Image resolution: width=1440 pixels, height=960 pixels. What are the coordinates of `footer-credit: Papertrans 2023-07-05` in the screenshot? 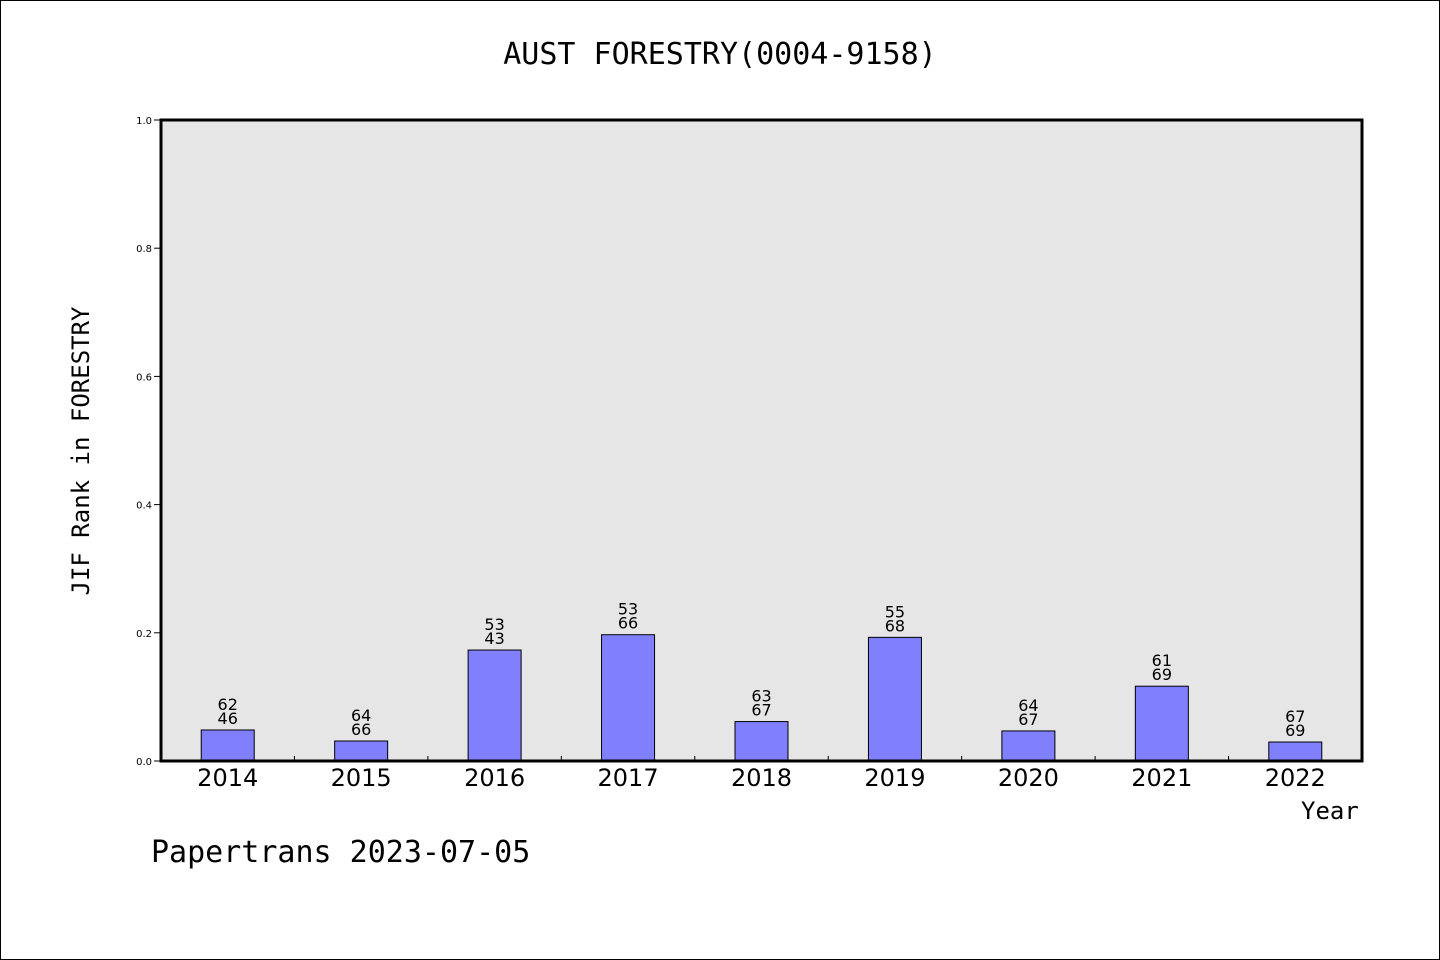 It's located at (341, 852).